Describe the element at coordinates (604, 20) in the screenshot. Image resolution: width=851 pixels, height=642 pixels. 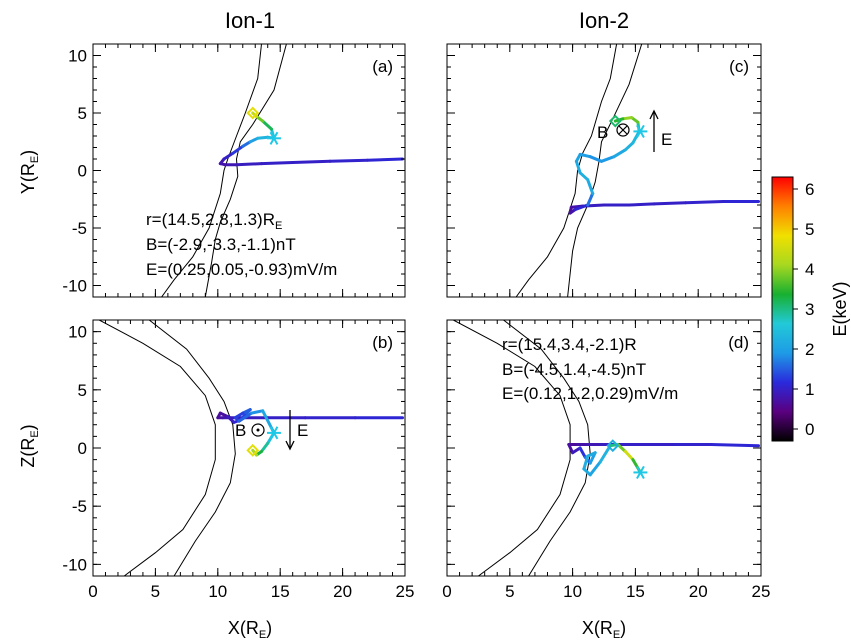
I see `column-title-ion-2: Ion-2` at that location.